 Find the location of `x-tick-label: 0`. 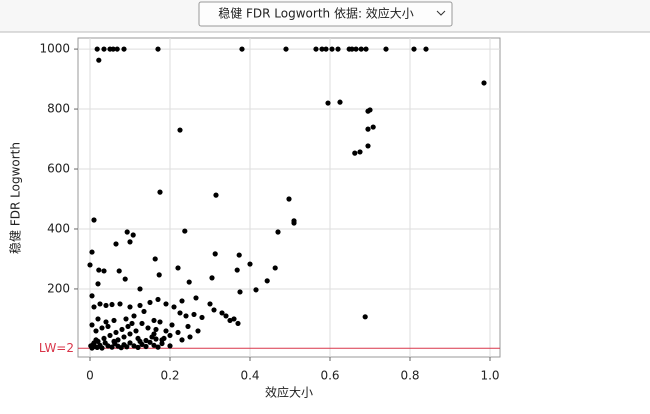

x-tick-label: 0 is located at coordinates (90, 376).